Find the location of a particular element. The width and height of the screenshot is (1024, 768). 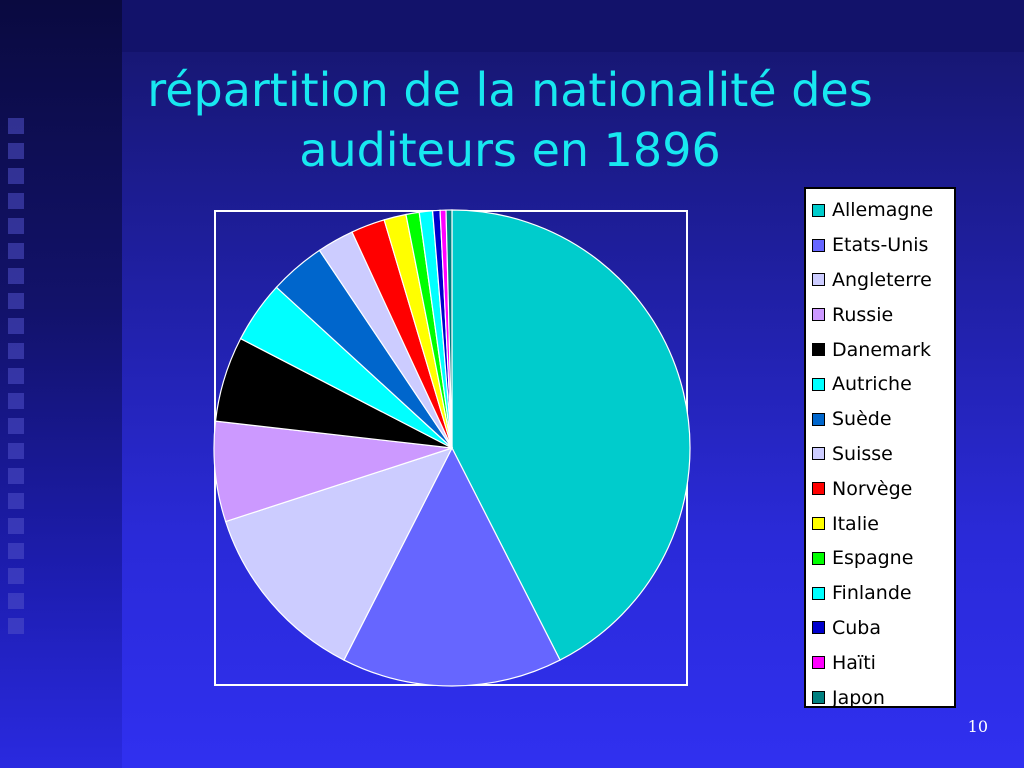

legend-item: Angleterre is located at coordinates (883, 280).